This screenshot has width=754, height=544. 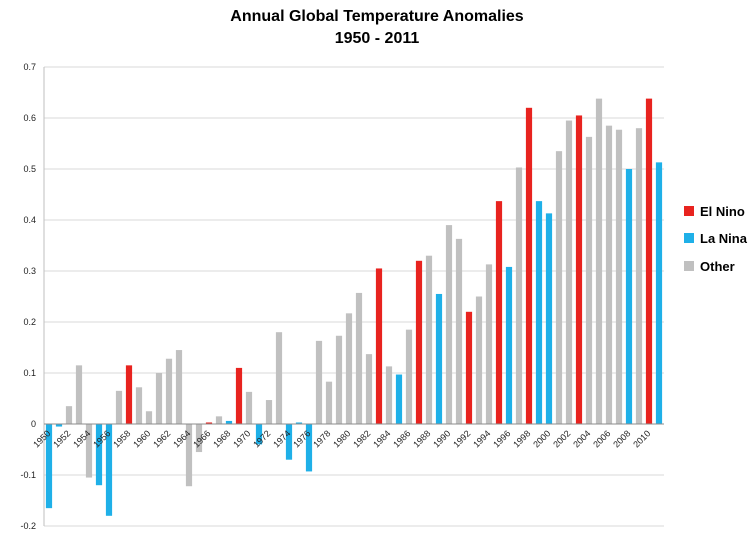 I want to click on bar-1962, so click(x=169, y=391).